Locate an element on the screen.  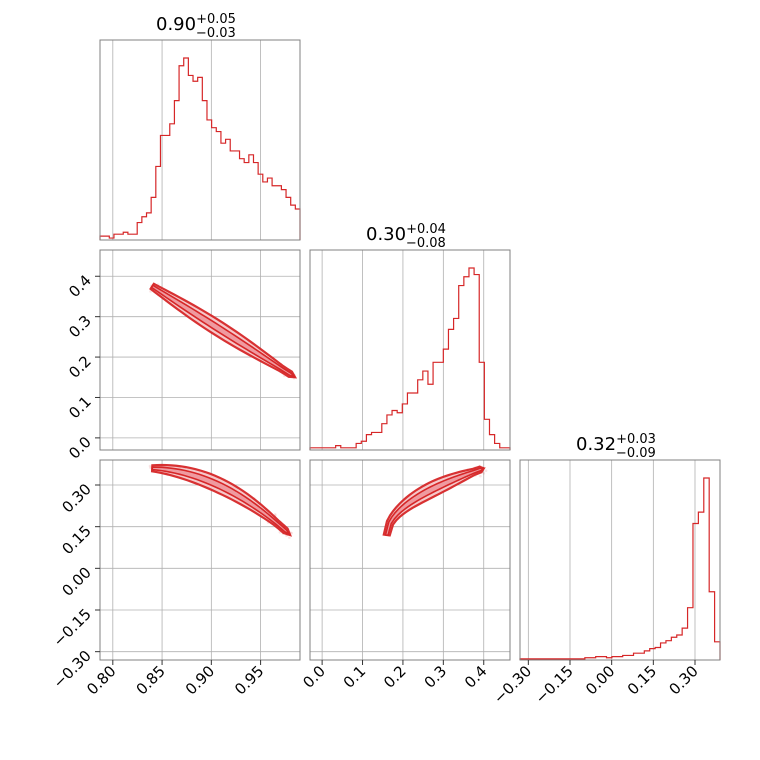
x-tick-label-1-0: 0.0 is located at coordinates (314, 677).